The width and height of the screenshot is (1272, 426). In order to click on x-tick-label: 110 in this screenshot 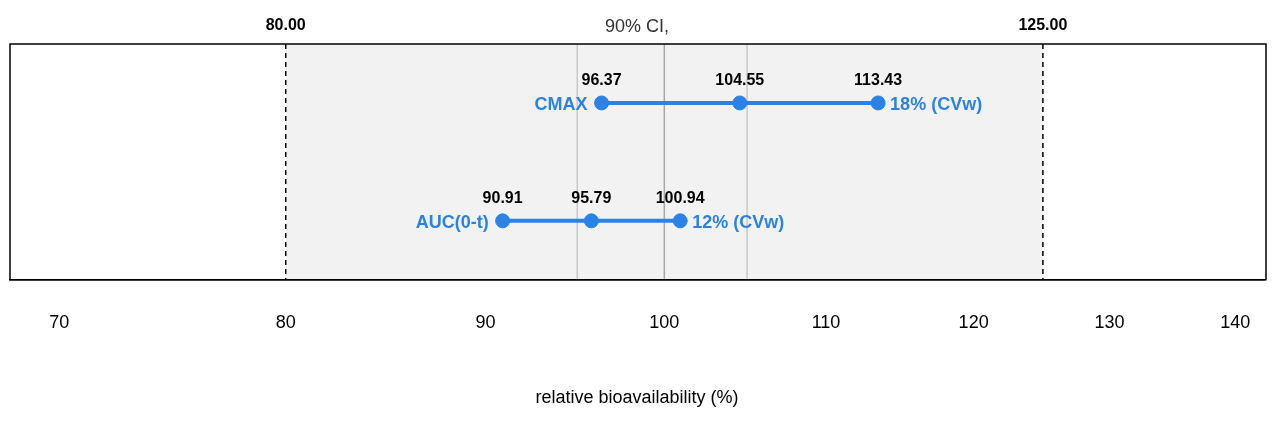, I will do `click(826, 321)`.